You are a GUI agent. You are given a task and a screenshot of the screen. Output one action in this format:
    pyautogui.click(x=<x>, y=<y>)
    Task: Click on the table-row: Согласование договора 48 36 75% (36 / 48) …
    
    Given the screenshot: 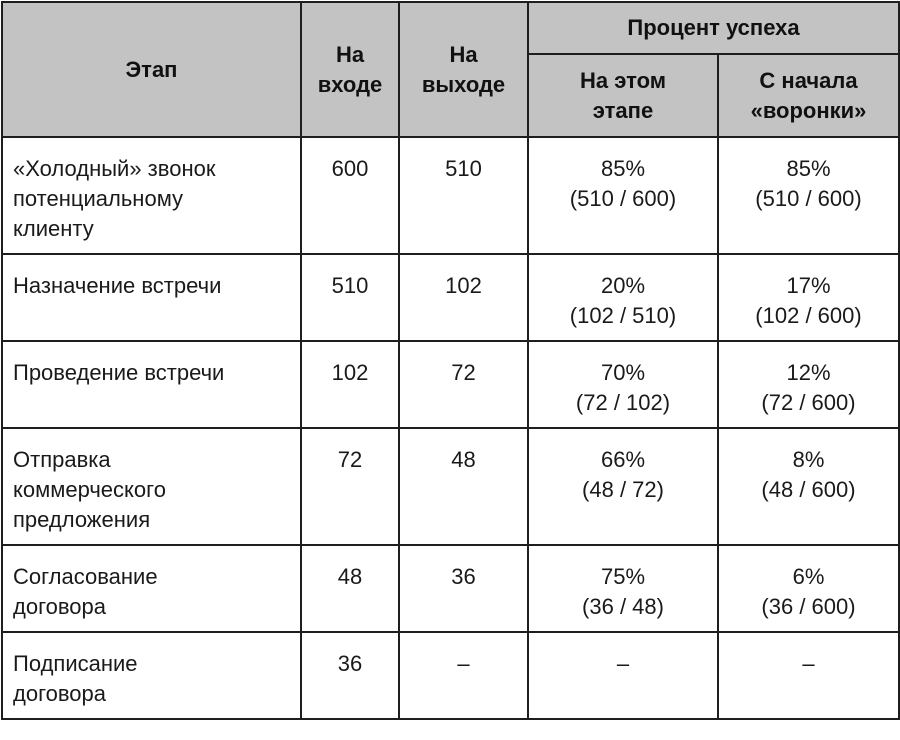 What is the action you would take?
    pyautogui.click(x=450, y=588)
    